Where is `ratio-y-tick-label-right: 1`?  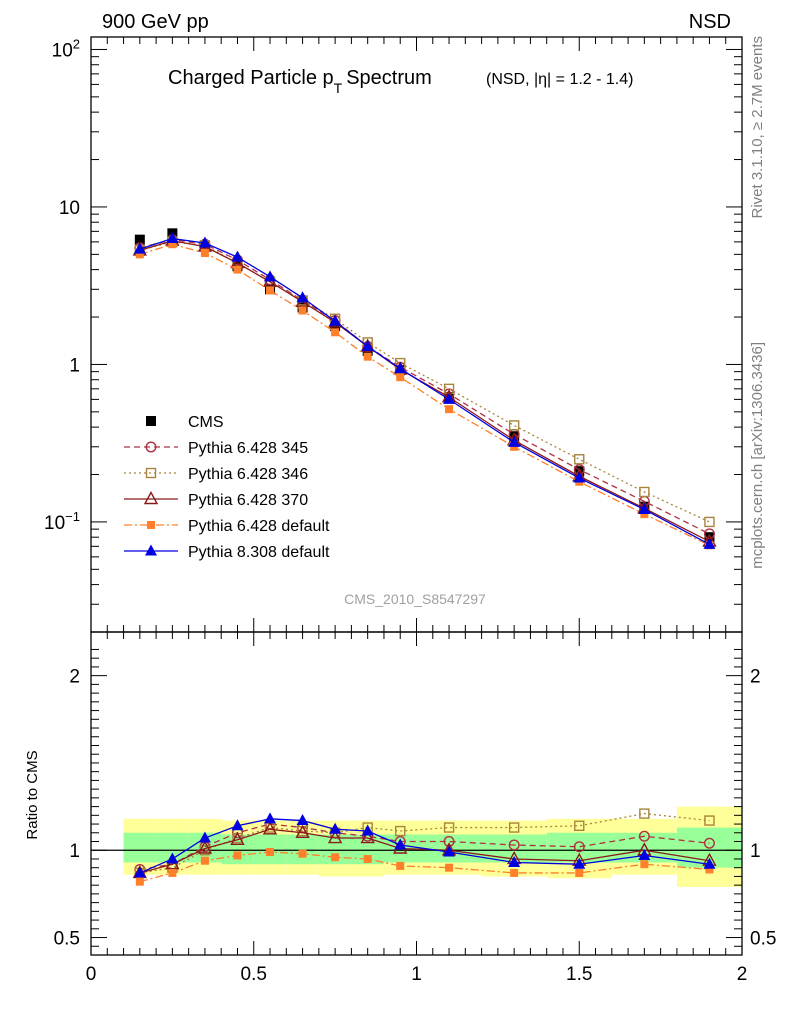
ratio-y-tick-label-right: 1 is located at coordinates (755, 851).